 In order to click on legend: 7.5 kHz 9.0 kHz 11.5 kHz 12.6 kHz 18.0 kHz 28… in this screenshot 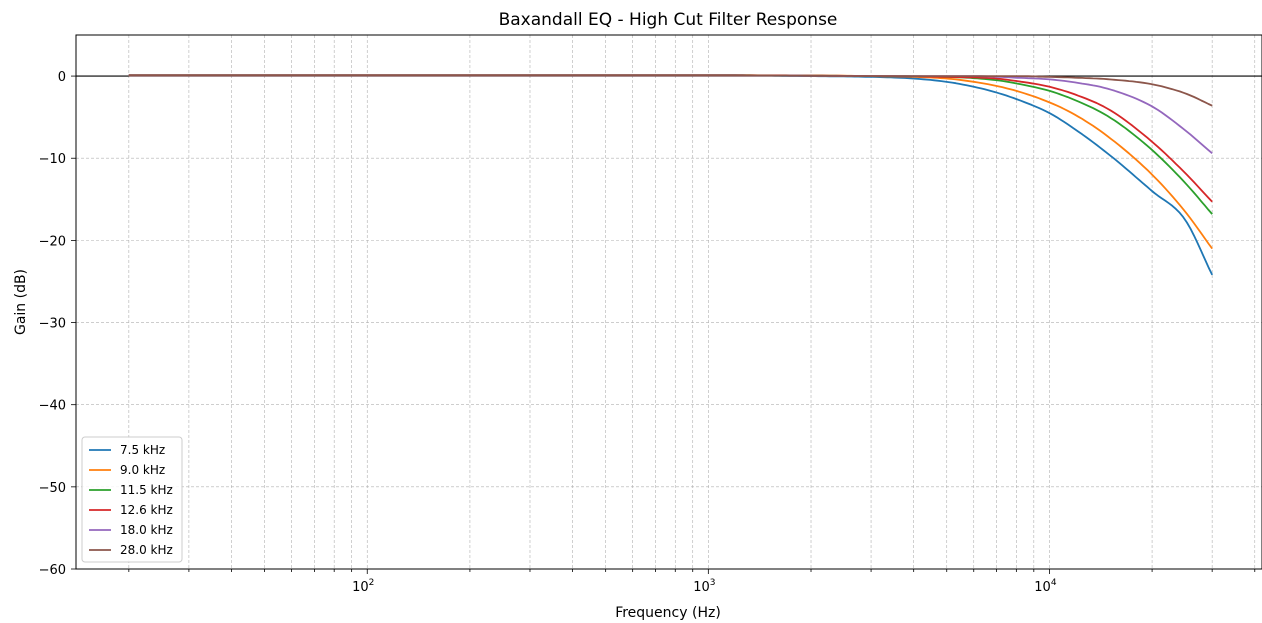, I will do `click(132, 499)`.